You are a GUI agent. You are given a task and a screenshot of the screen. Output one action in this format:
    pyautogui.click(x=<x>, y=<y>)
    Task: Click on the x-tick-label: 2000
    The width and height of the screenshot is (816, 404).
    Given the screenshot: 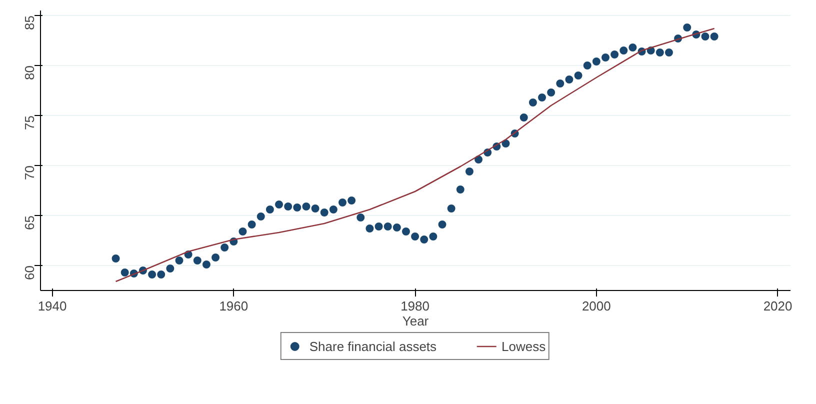 What is the action you would take?
    pyautogui.click(x=596, y=306)
    